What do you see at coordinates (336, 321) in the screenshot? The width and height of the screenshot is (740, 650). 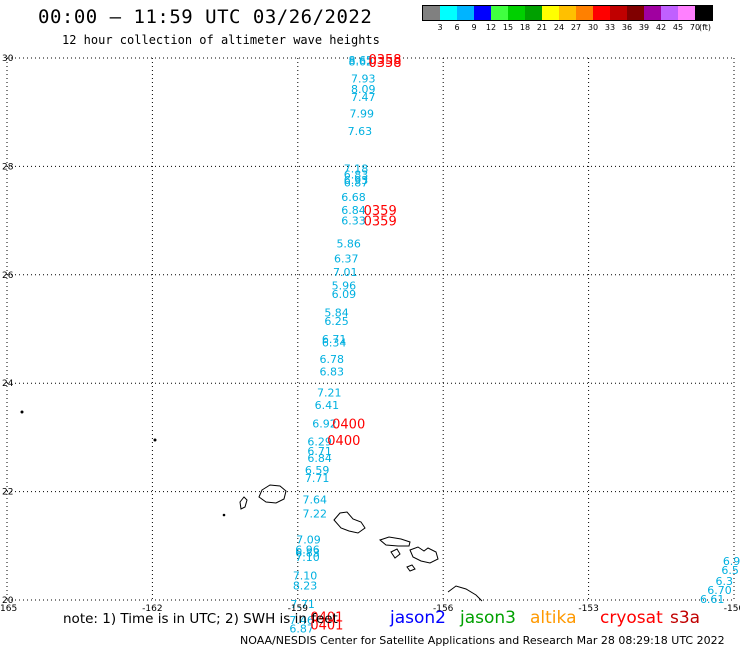 I see `wave-height-value: 6.25` at bounding box center [336, 321].